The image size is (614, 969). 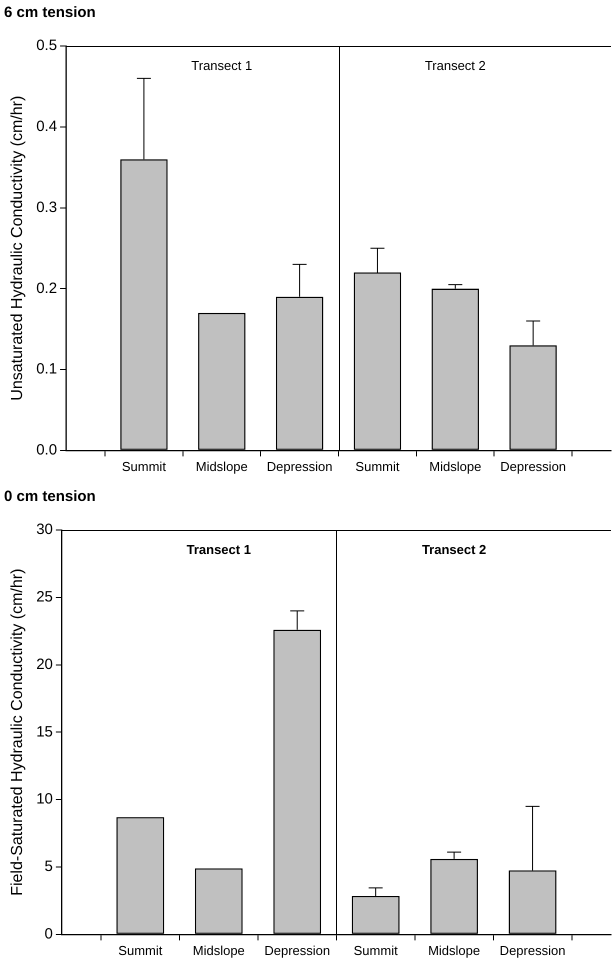 I want to click on y-tick-label: 0, so click(x=48, y=934).